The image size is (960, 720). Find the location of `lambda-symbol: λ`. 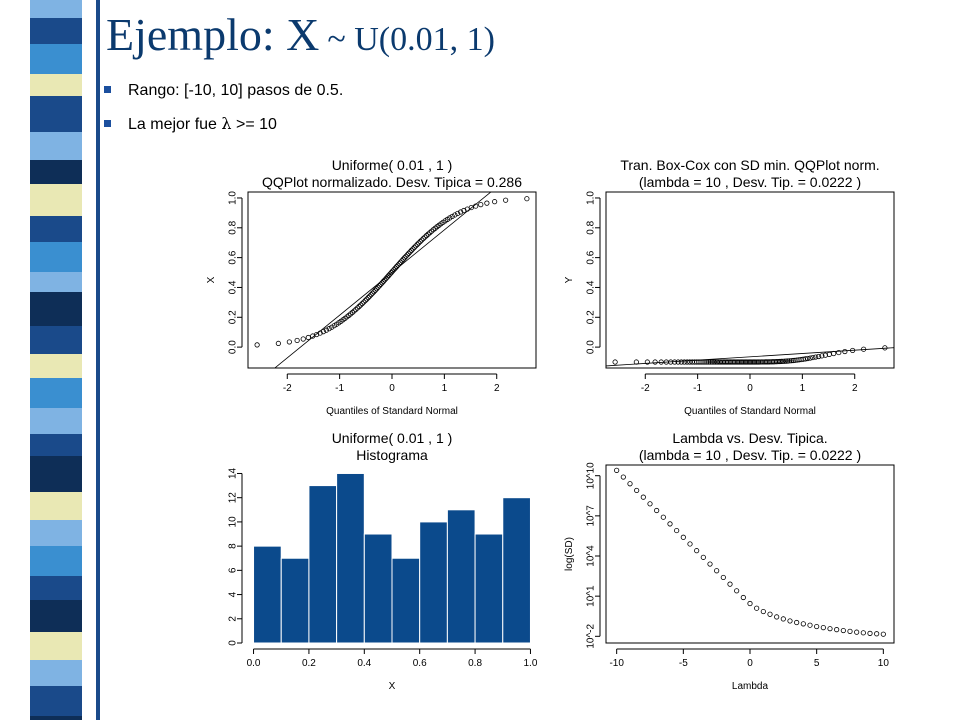

lambda-symbol: λ is located at coordinates (226, 123).